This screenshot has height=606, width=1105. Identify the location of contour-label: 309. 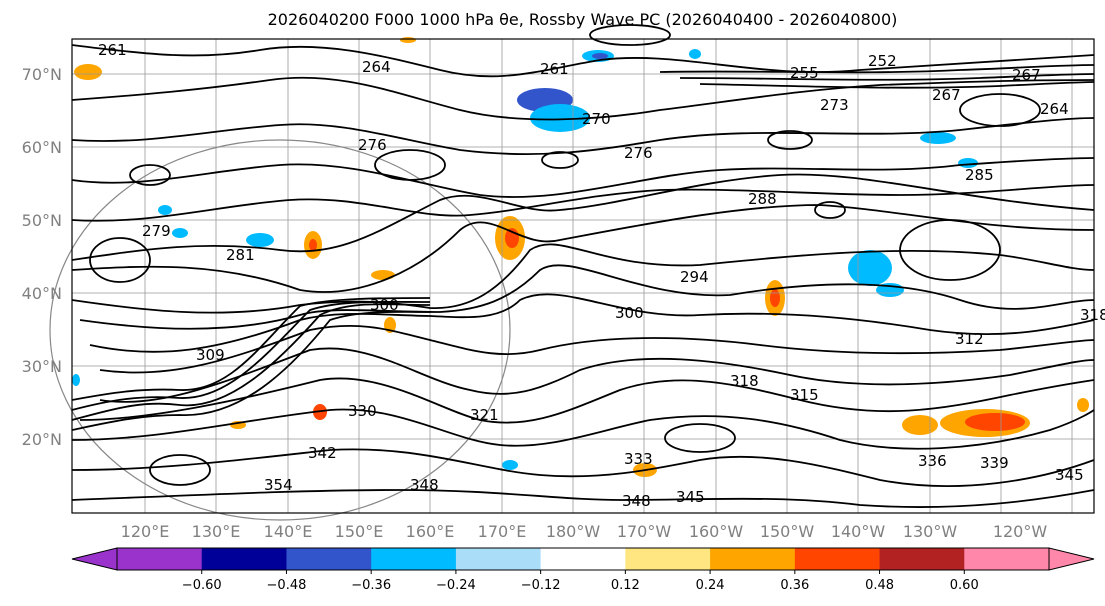
(210, 355).